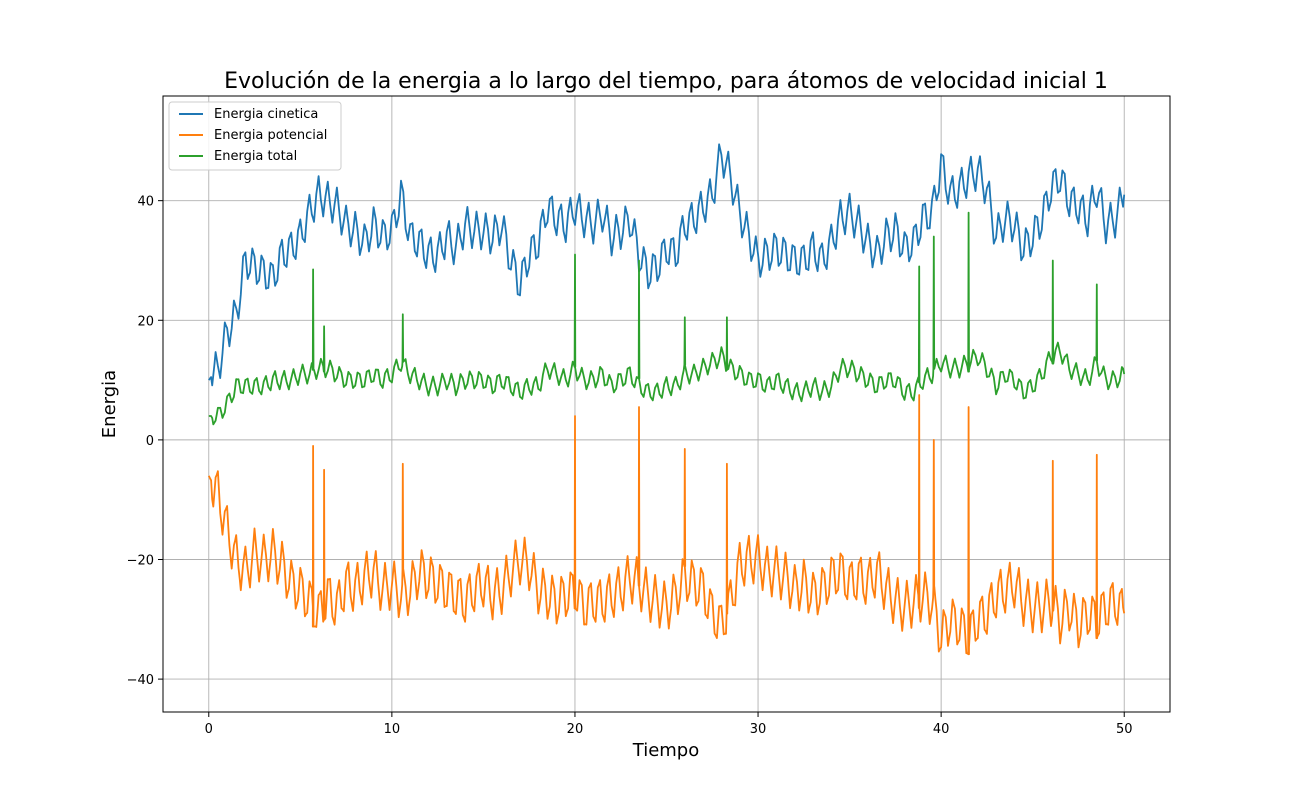 This screenshot has height=800, width=1300. What do you see at coordinates (270, 135) in the screenshot?
I see `legend-label-potential: Energia potencial` at bounding box center [270, 135].